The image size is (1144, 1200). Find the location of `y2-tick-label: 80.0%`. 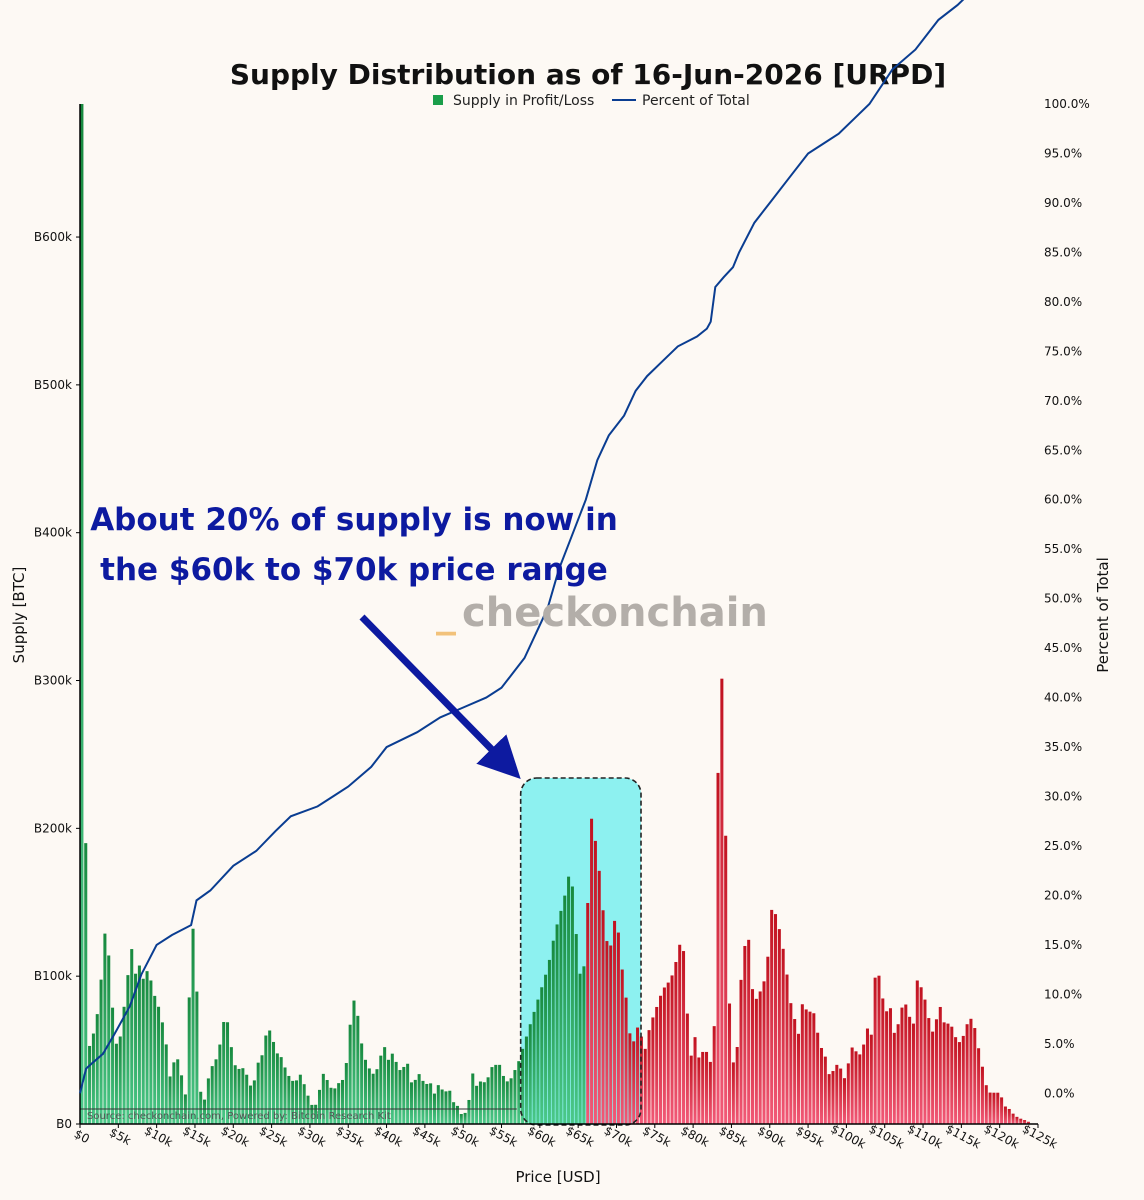

y2-tick-label: 80.0% is located at coordinates (1063, 302).